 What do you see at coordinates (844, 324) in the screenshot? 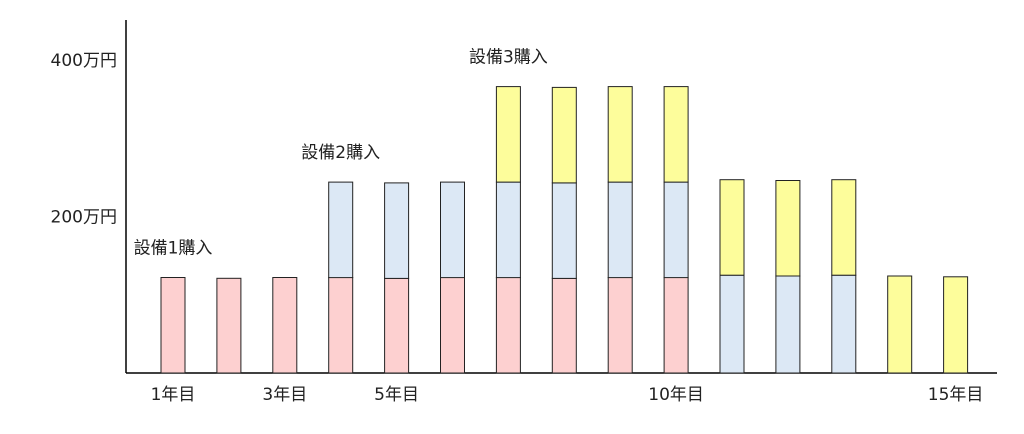
I see `bar-segment-year13-series2` at bounding box center [844, 324].